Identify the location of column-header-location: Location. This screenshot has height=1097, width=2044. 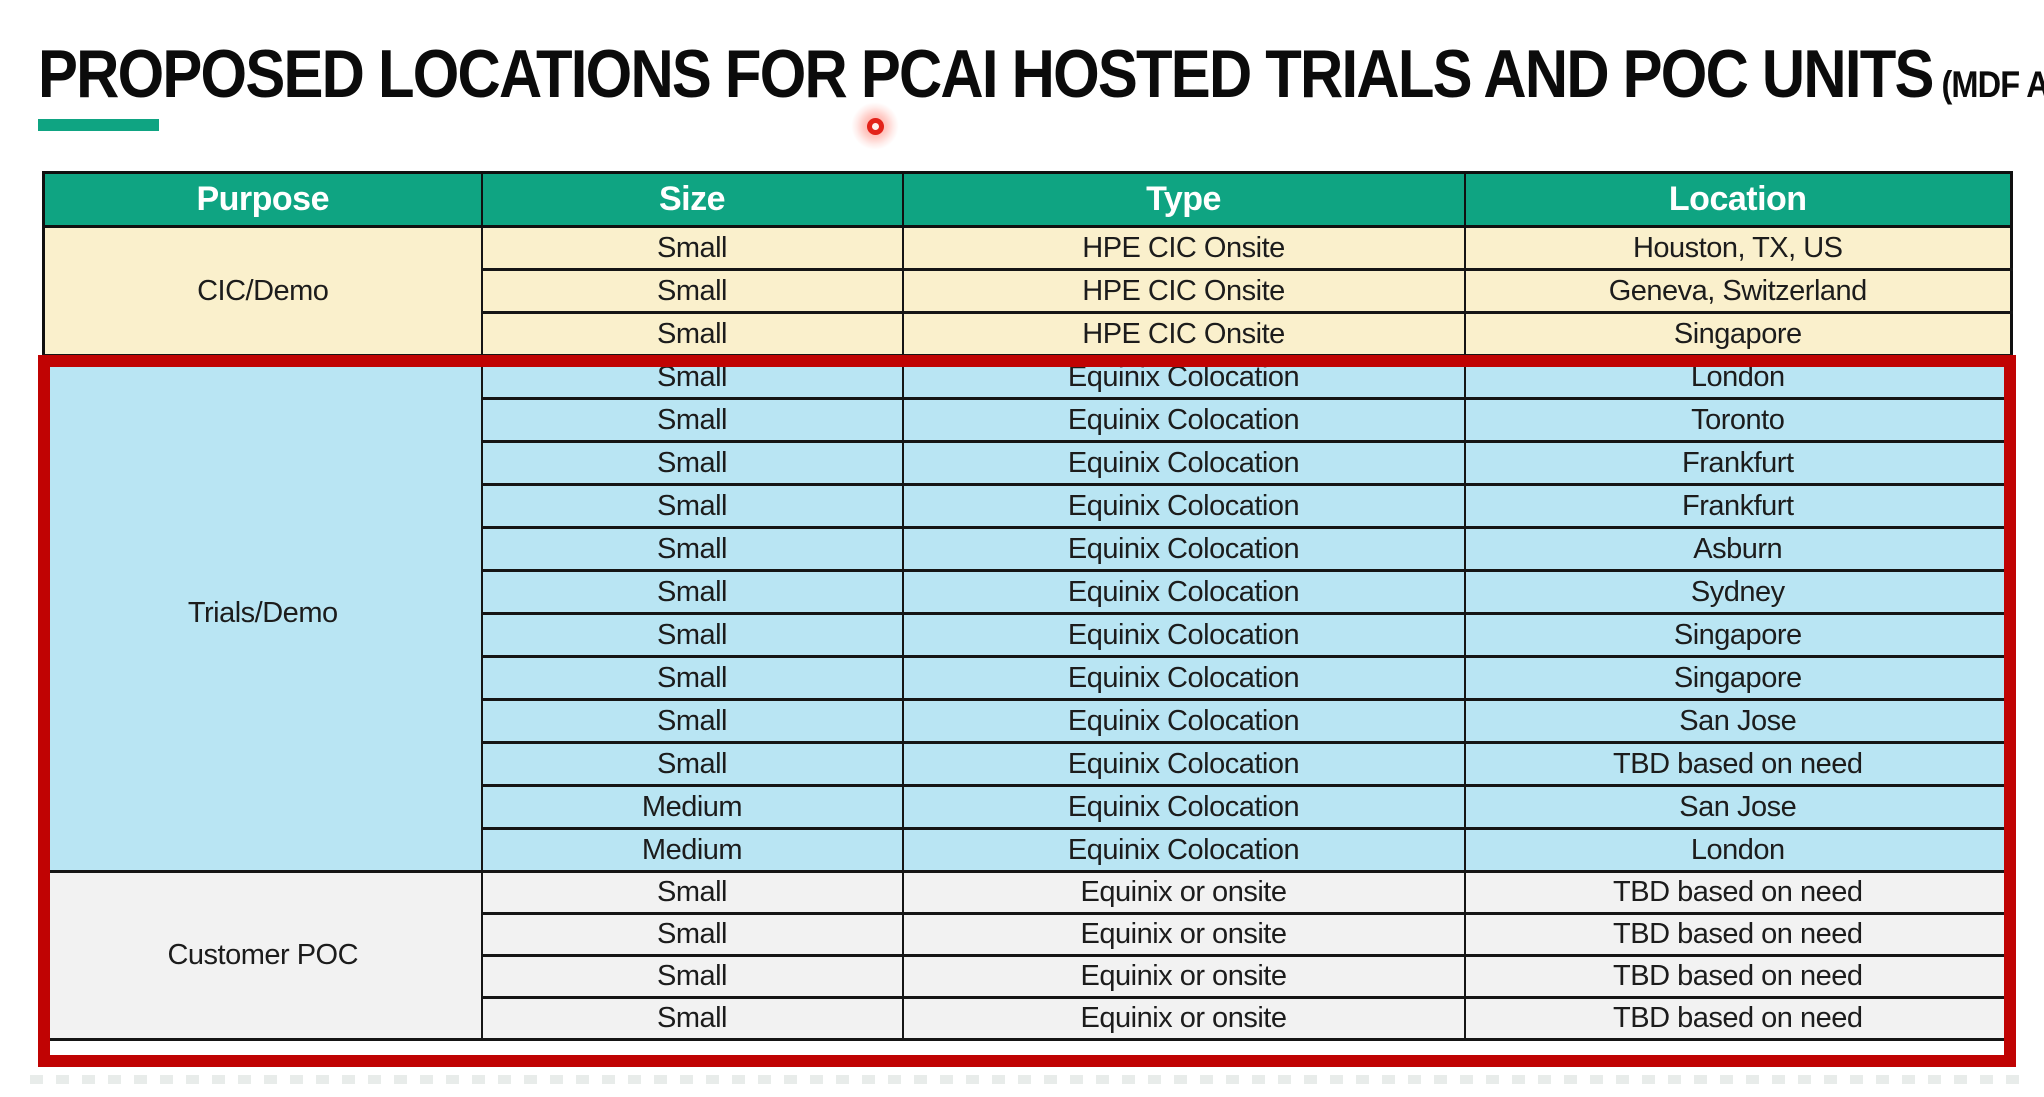
(1738, 199).